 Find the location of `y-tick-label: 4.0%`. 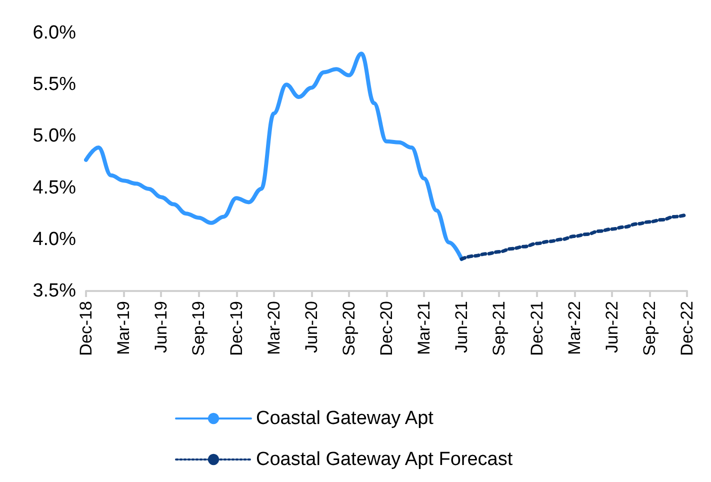

y-tick-label: 4.0% is located at coordinates (54, 239).